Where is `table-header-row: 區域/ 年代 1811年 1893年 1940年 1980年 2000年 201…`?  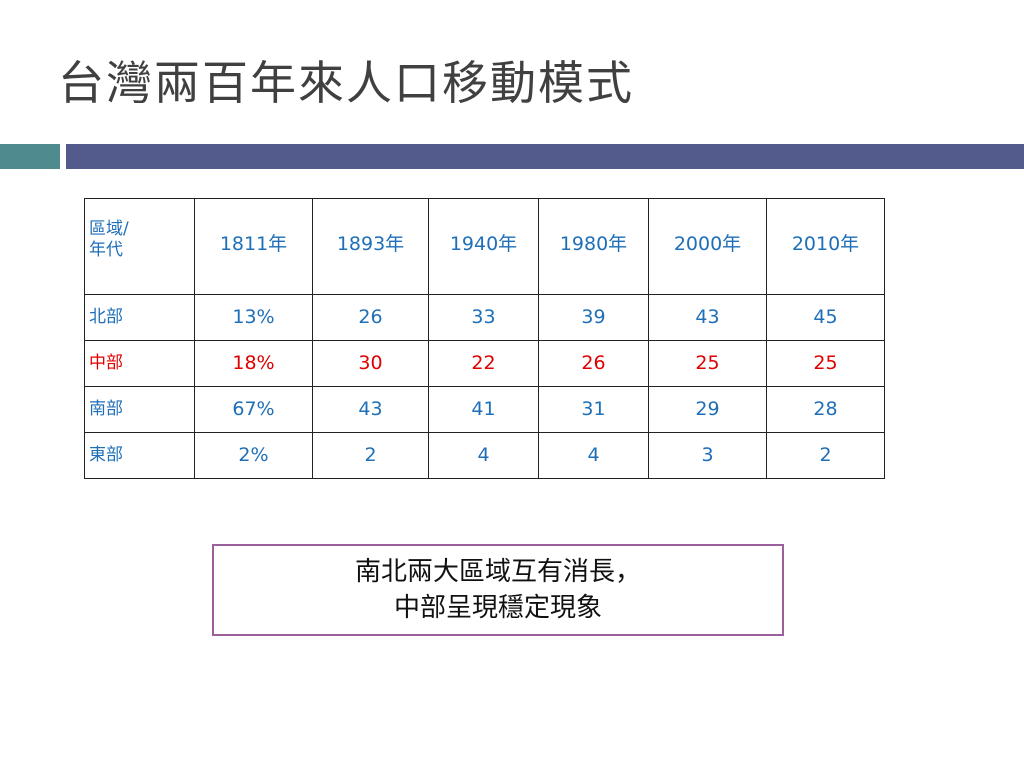 table-header-row: 區域/ 年代 1811年 1893年 1940年 1980年 2000年 201… is located at coordinates (484, 246).